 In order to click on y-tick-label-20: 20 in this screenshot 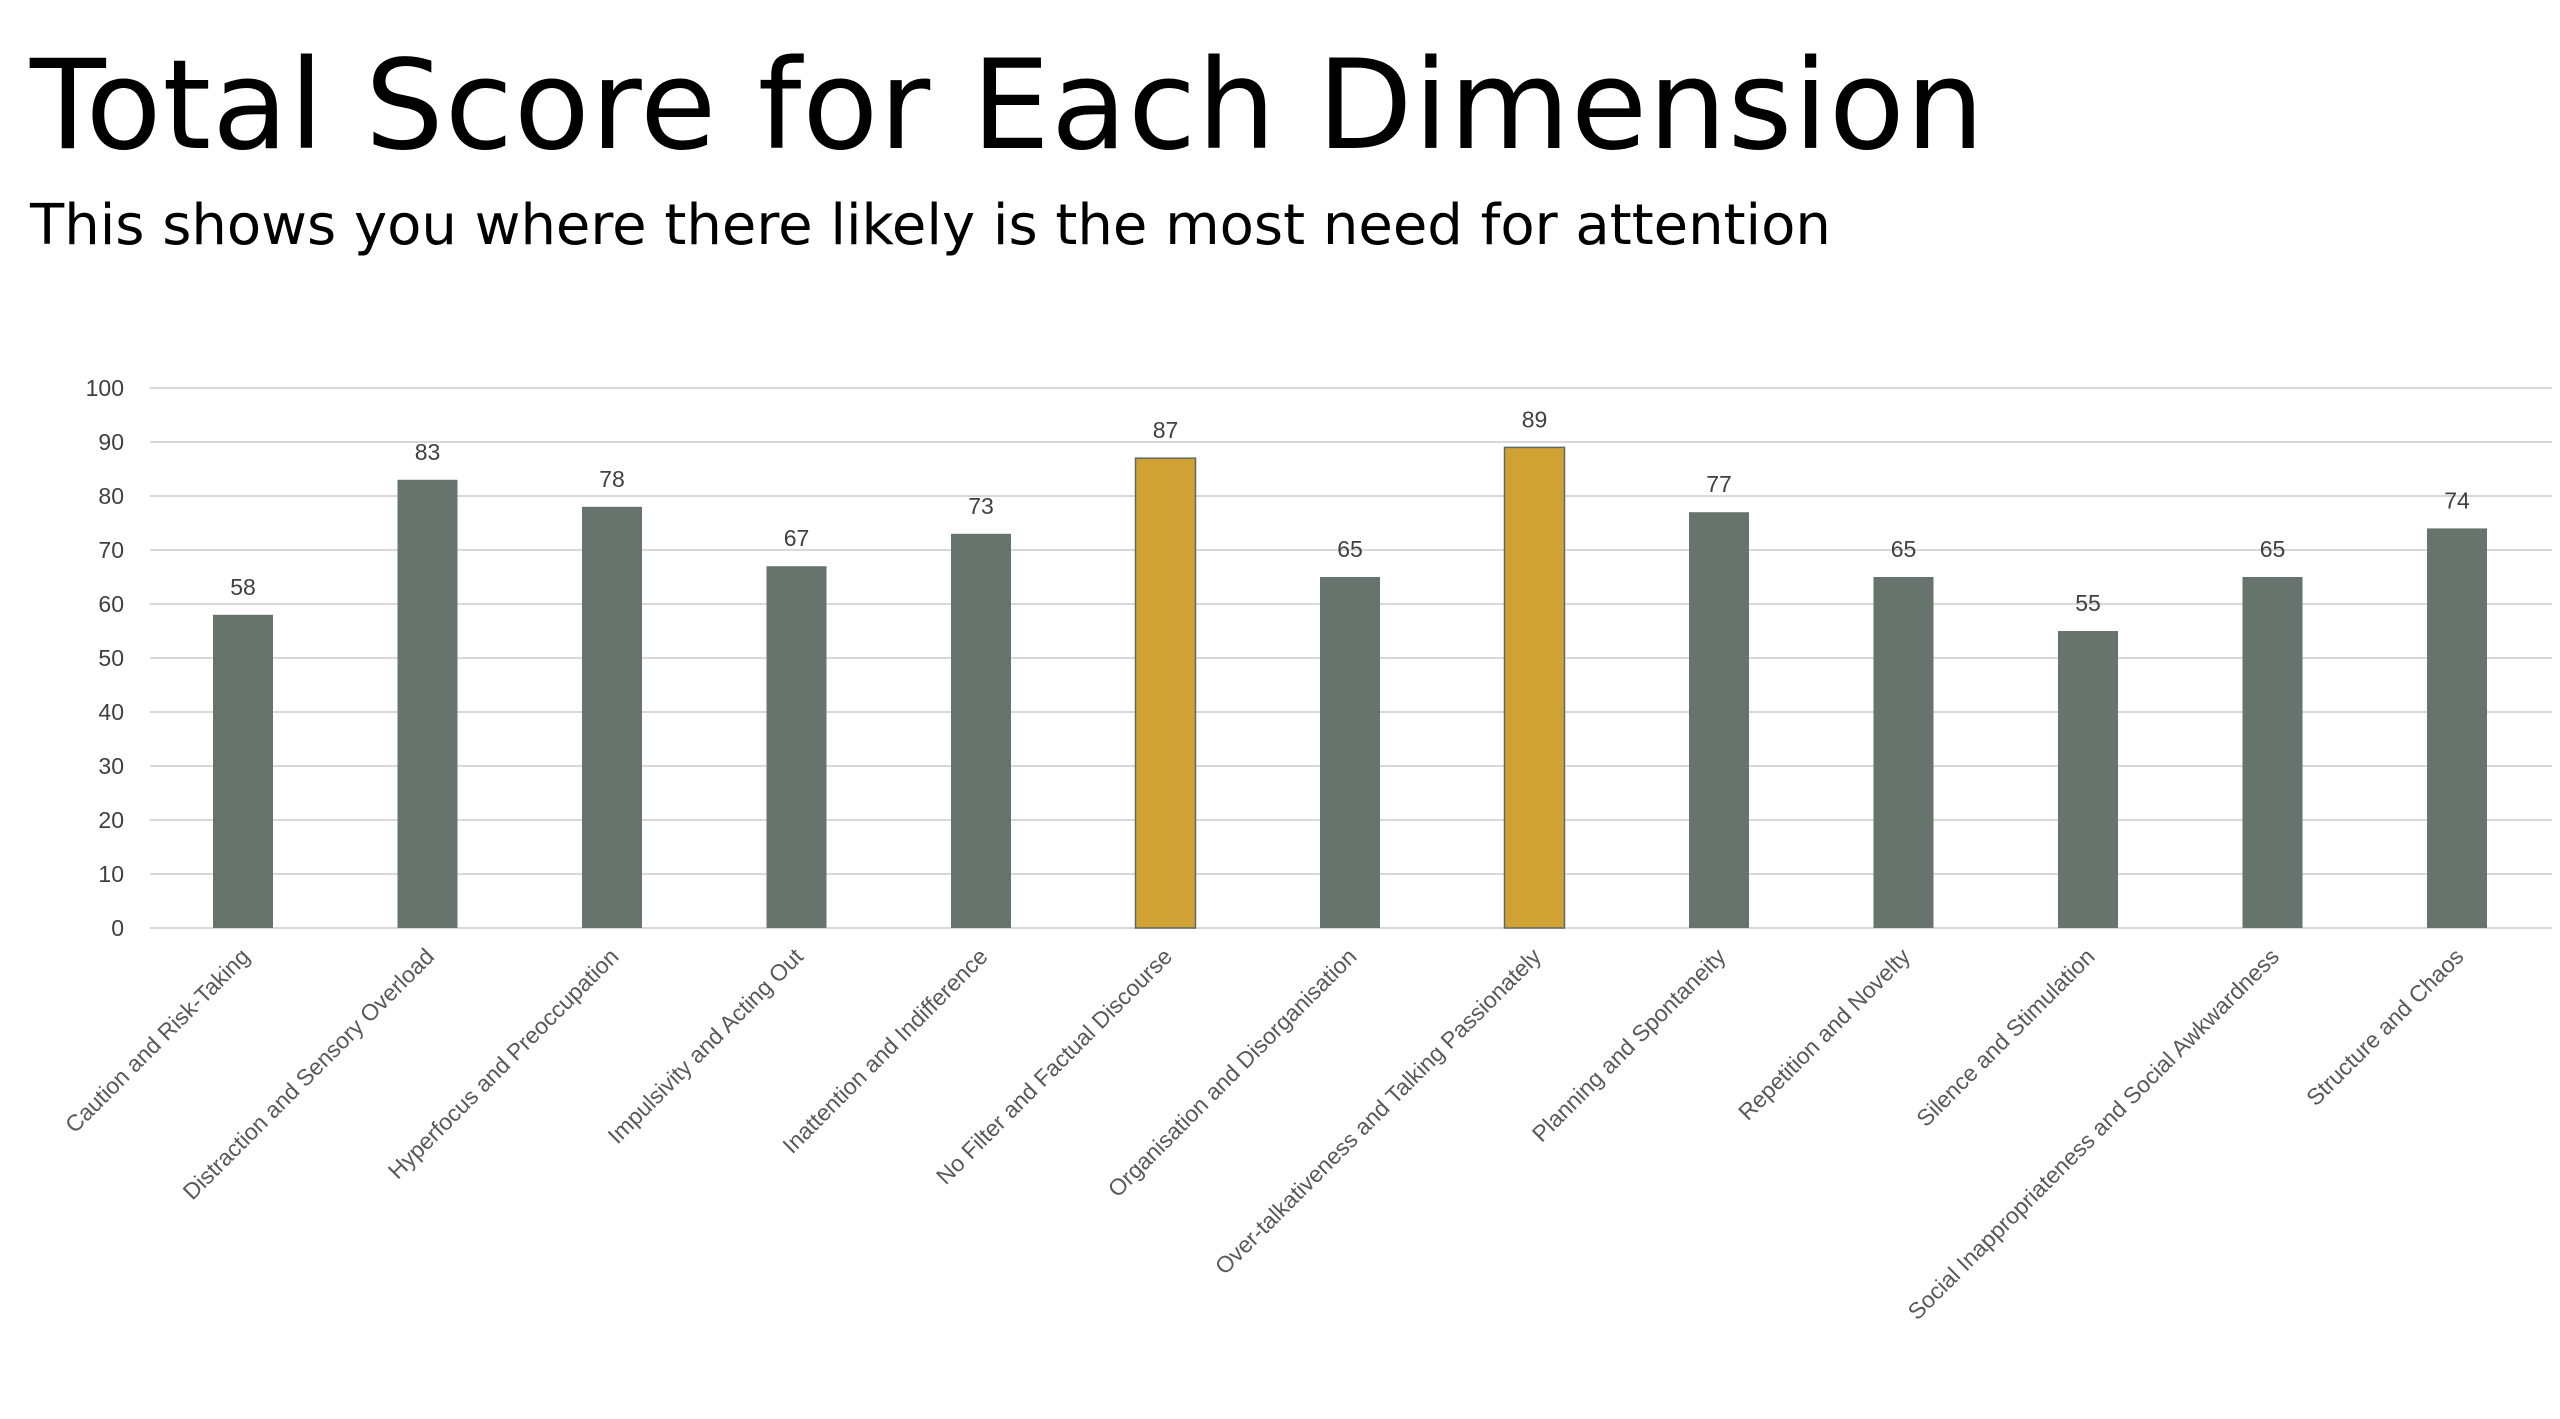, I will do `click(111, 820)`.